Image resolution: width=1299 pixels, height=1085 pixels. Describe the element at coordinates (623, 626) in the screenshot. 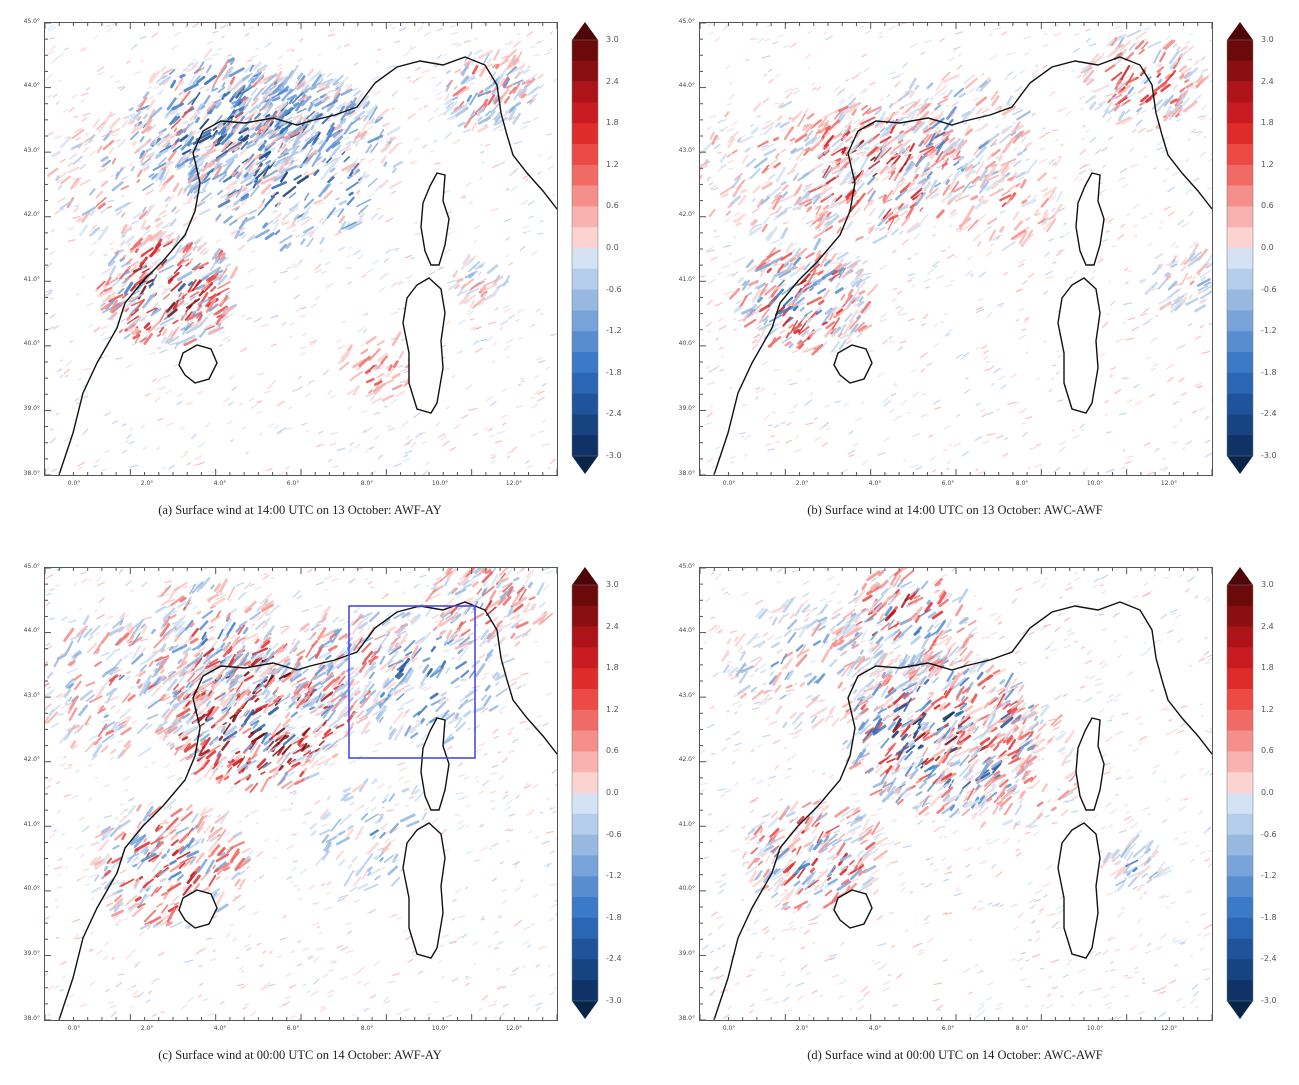

I see `colorbar-label: 2.4` at that location.